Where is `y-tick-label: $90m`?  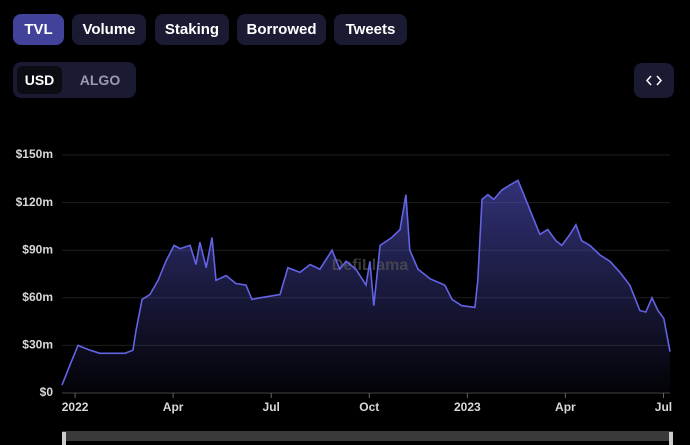
y-tick-label: $90m is located at coordinates (37, 249).